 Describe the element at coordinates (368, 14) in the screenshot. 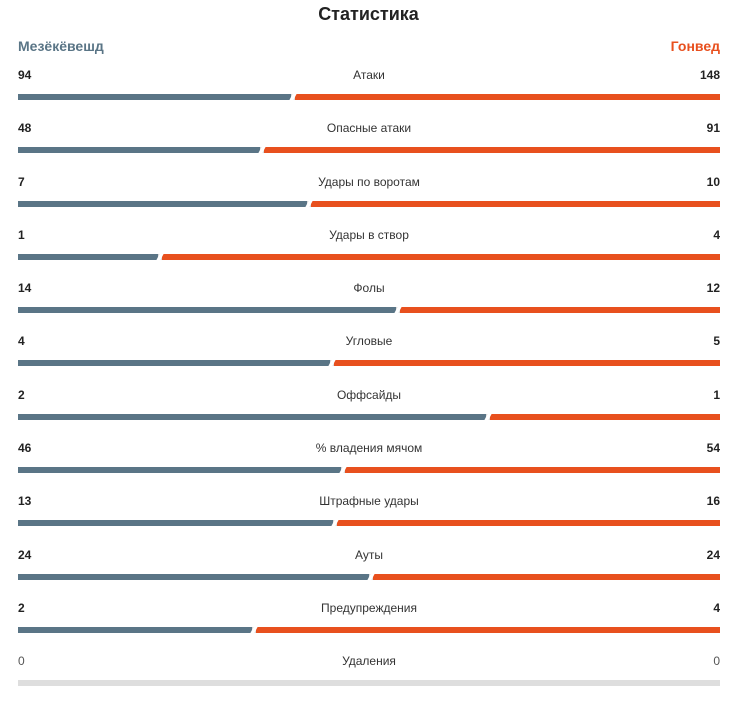

I see `page-title: Статистика` at that location.